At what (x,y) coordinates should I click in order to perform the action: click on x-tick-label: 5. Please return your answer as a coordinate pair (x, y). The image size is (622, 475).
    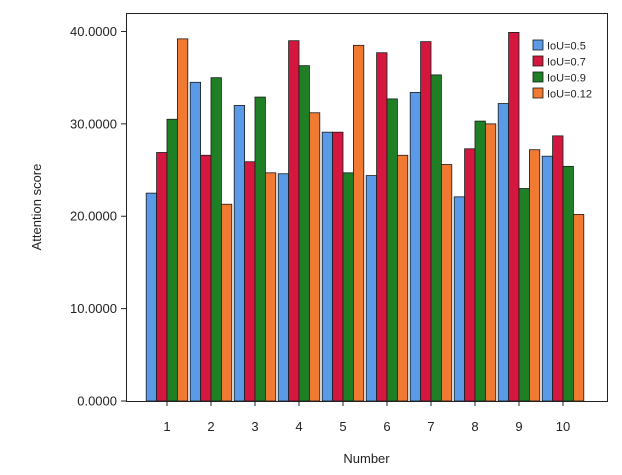
    Looking at the image, I should click on (342, 426).